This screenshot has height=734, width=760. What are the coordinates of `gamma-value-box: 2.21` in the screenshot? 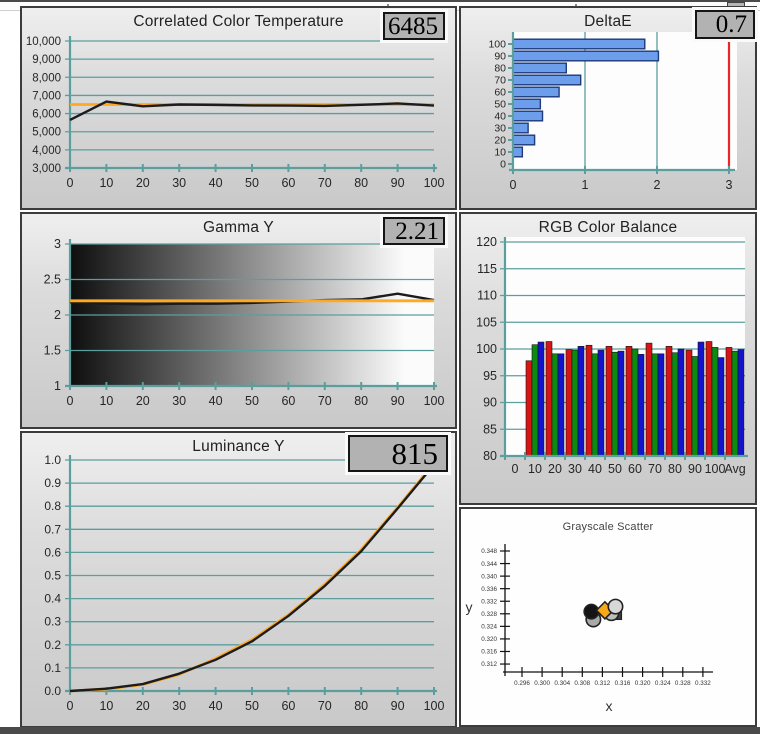 It's located at (414, 231).